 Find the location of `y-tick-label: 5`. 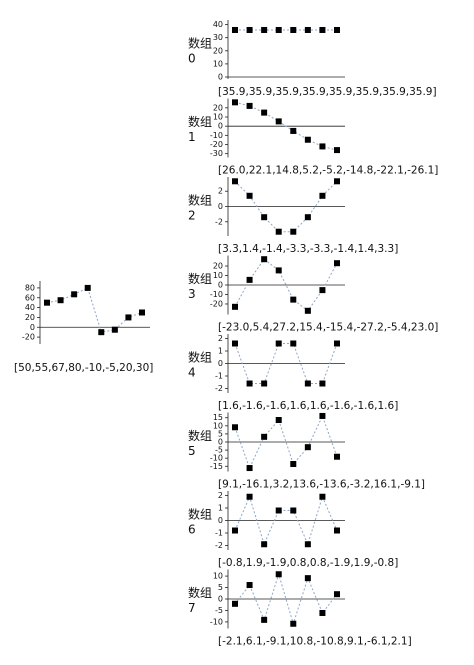

y-tick-label: 5 is located at coordinates (220, 433).